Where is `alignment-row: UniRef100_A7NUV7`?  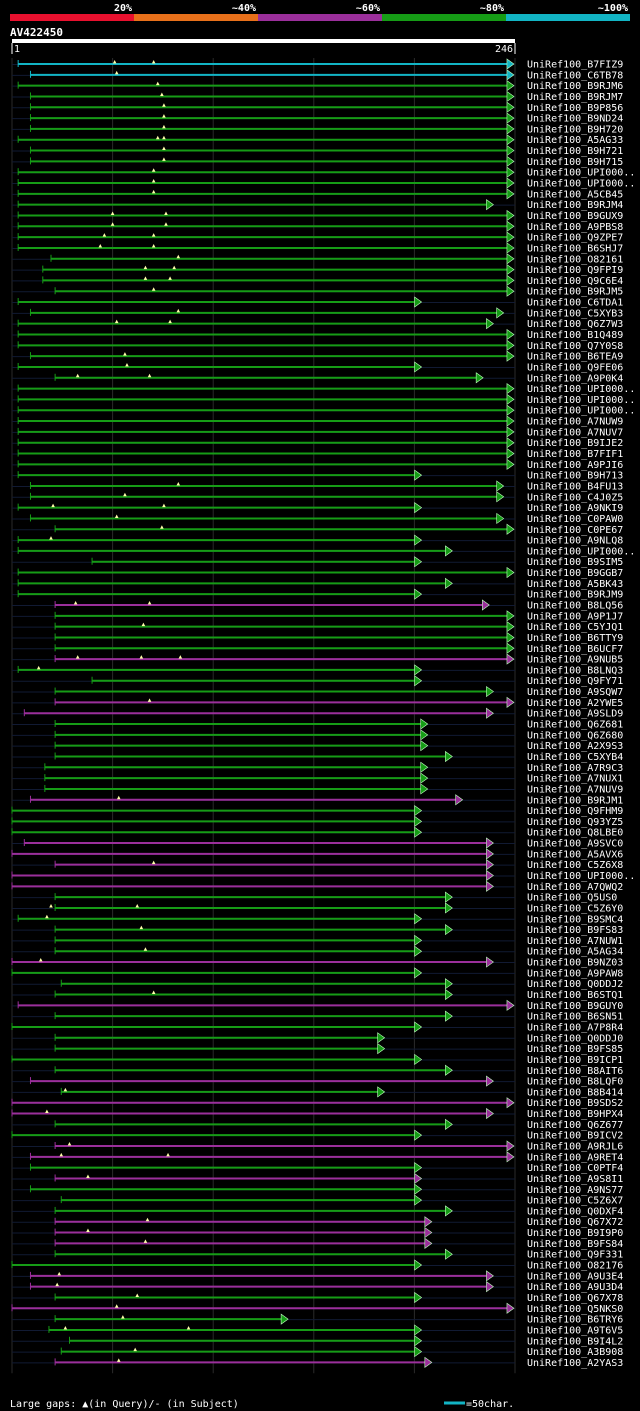 alignment-row: UniRef100_A7NUV7 is located at coordinates (317, 432).